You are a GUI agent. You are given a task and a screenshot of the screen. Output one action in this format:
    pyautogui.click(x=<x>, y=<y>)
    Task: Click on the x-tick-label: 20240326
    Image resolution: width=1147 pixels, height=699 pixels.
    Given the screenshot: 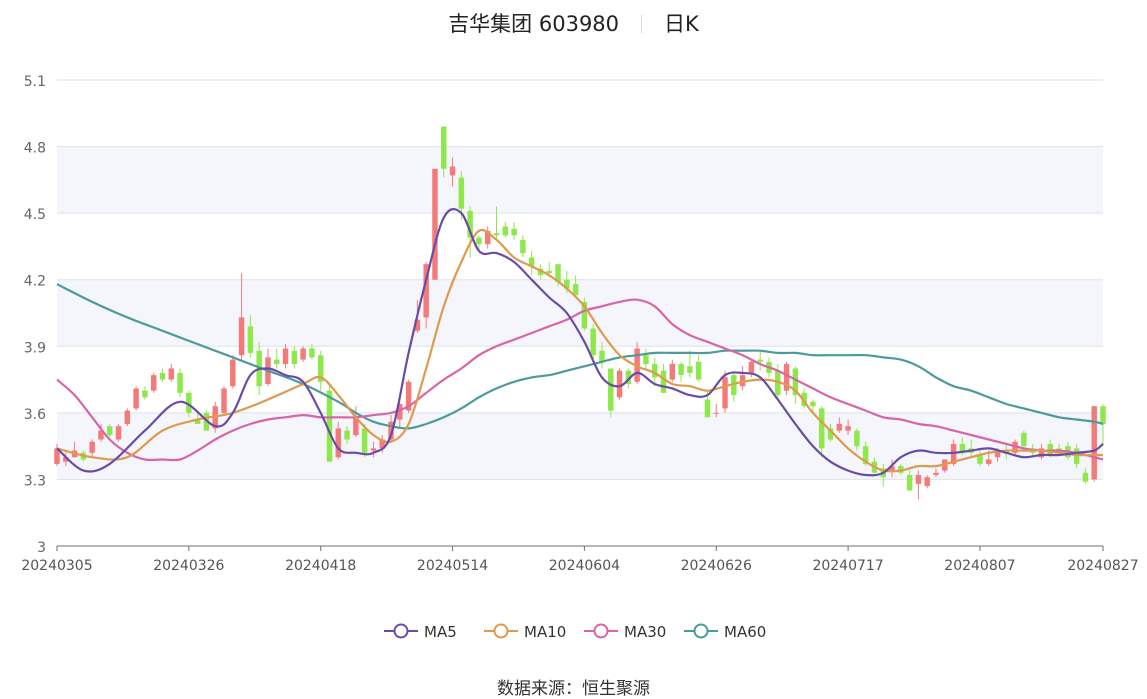 What is the action you would take?
    pyautogui.click(x=188, y=566)
    